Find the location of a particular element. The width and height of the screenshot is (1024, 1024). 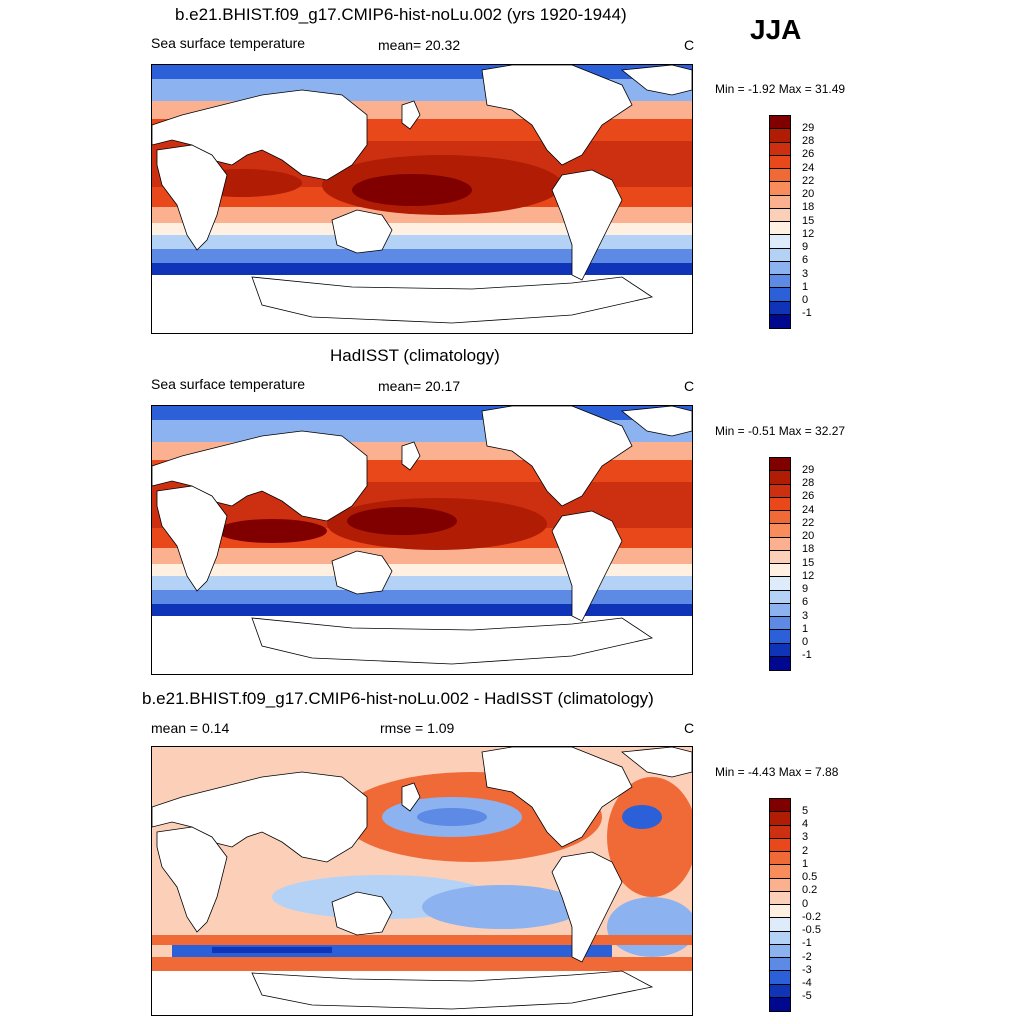

panel-2-map is located at coordinates (422, 540).